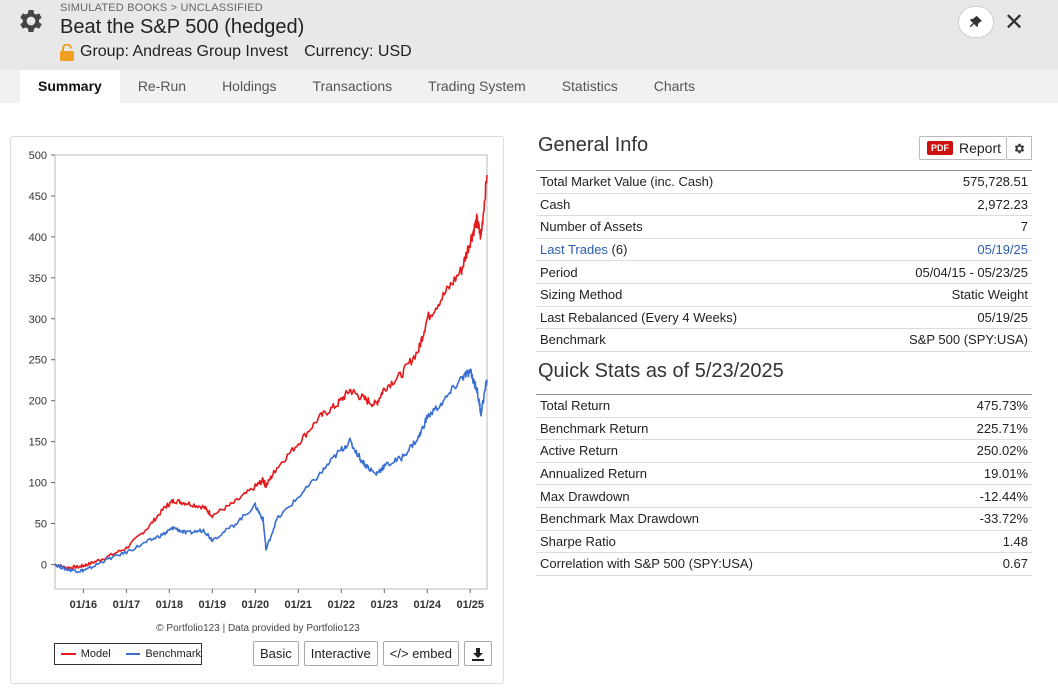  Describe the element at coordinates (249, 86) in the screenshot. I see `tab-holdings: Holdings` at that location.